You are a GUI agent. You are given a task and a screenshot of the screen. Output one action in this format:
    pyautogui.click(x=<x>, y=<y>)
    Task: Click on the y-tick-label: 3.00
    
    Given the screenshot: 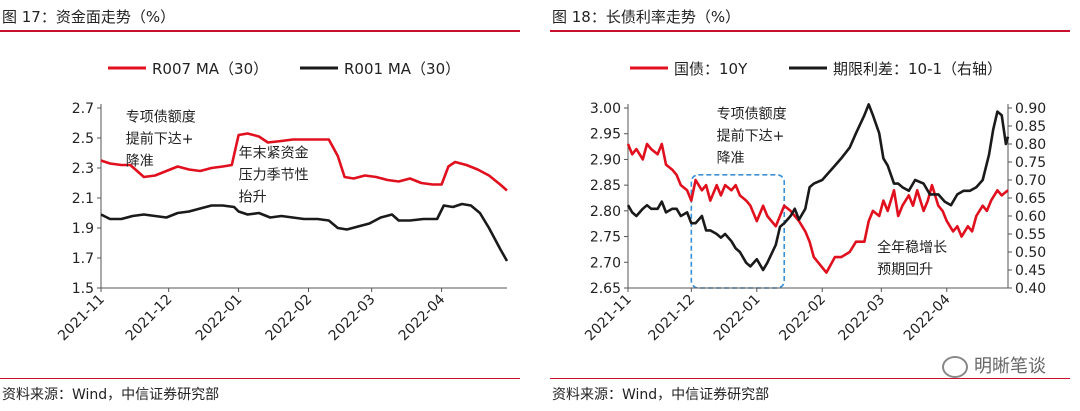 What is the action you would take?
    pyautogui.click(x=605, y=109)
    